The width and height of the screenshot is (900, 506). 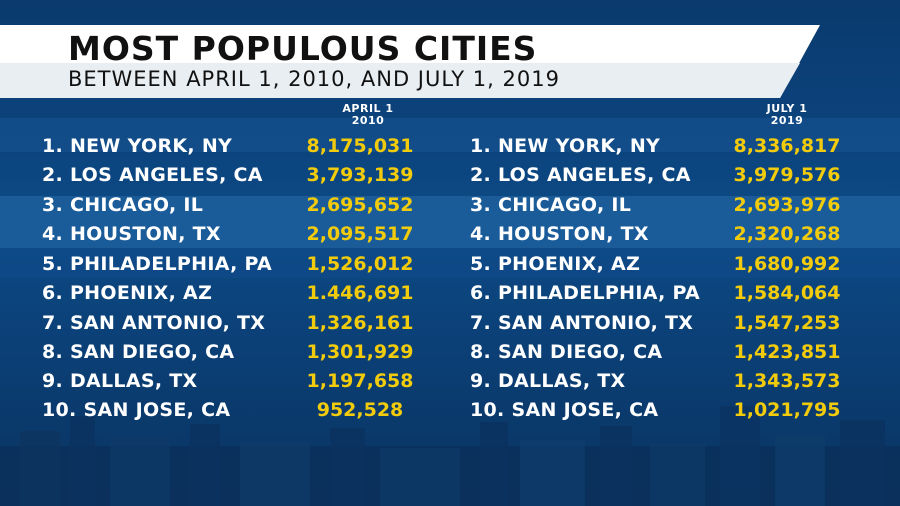 I want to click on column-header-line1: JULY 1, so click(x=787, y=108).